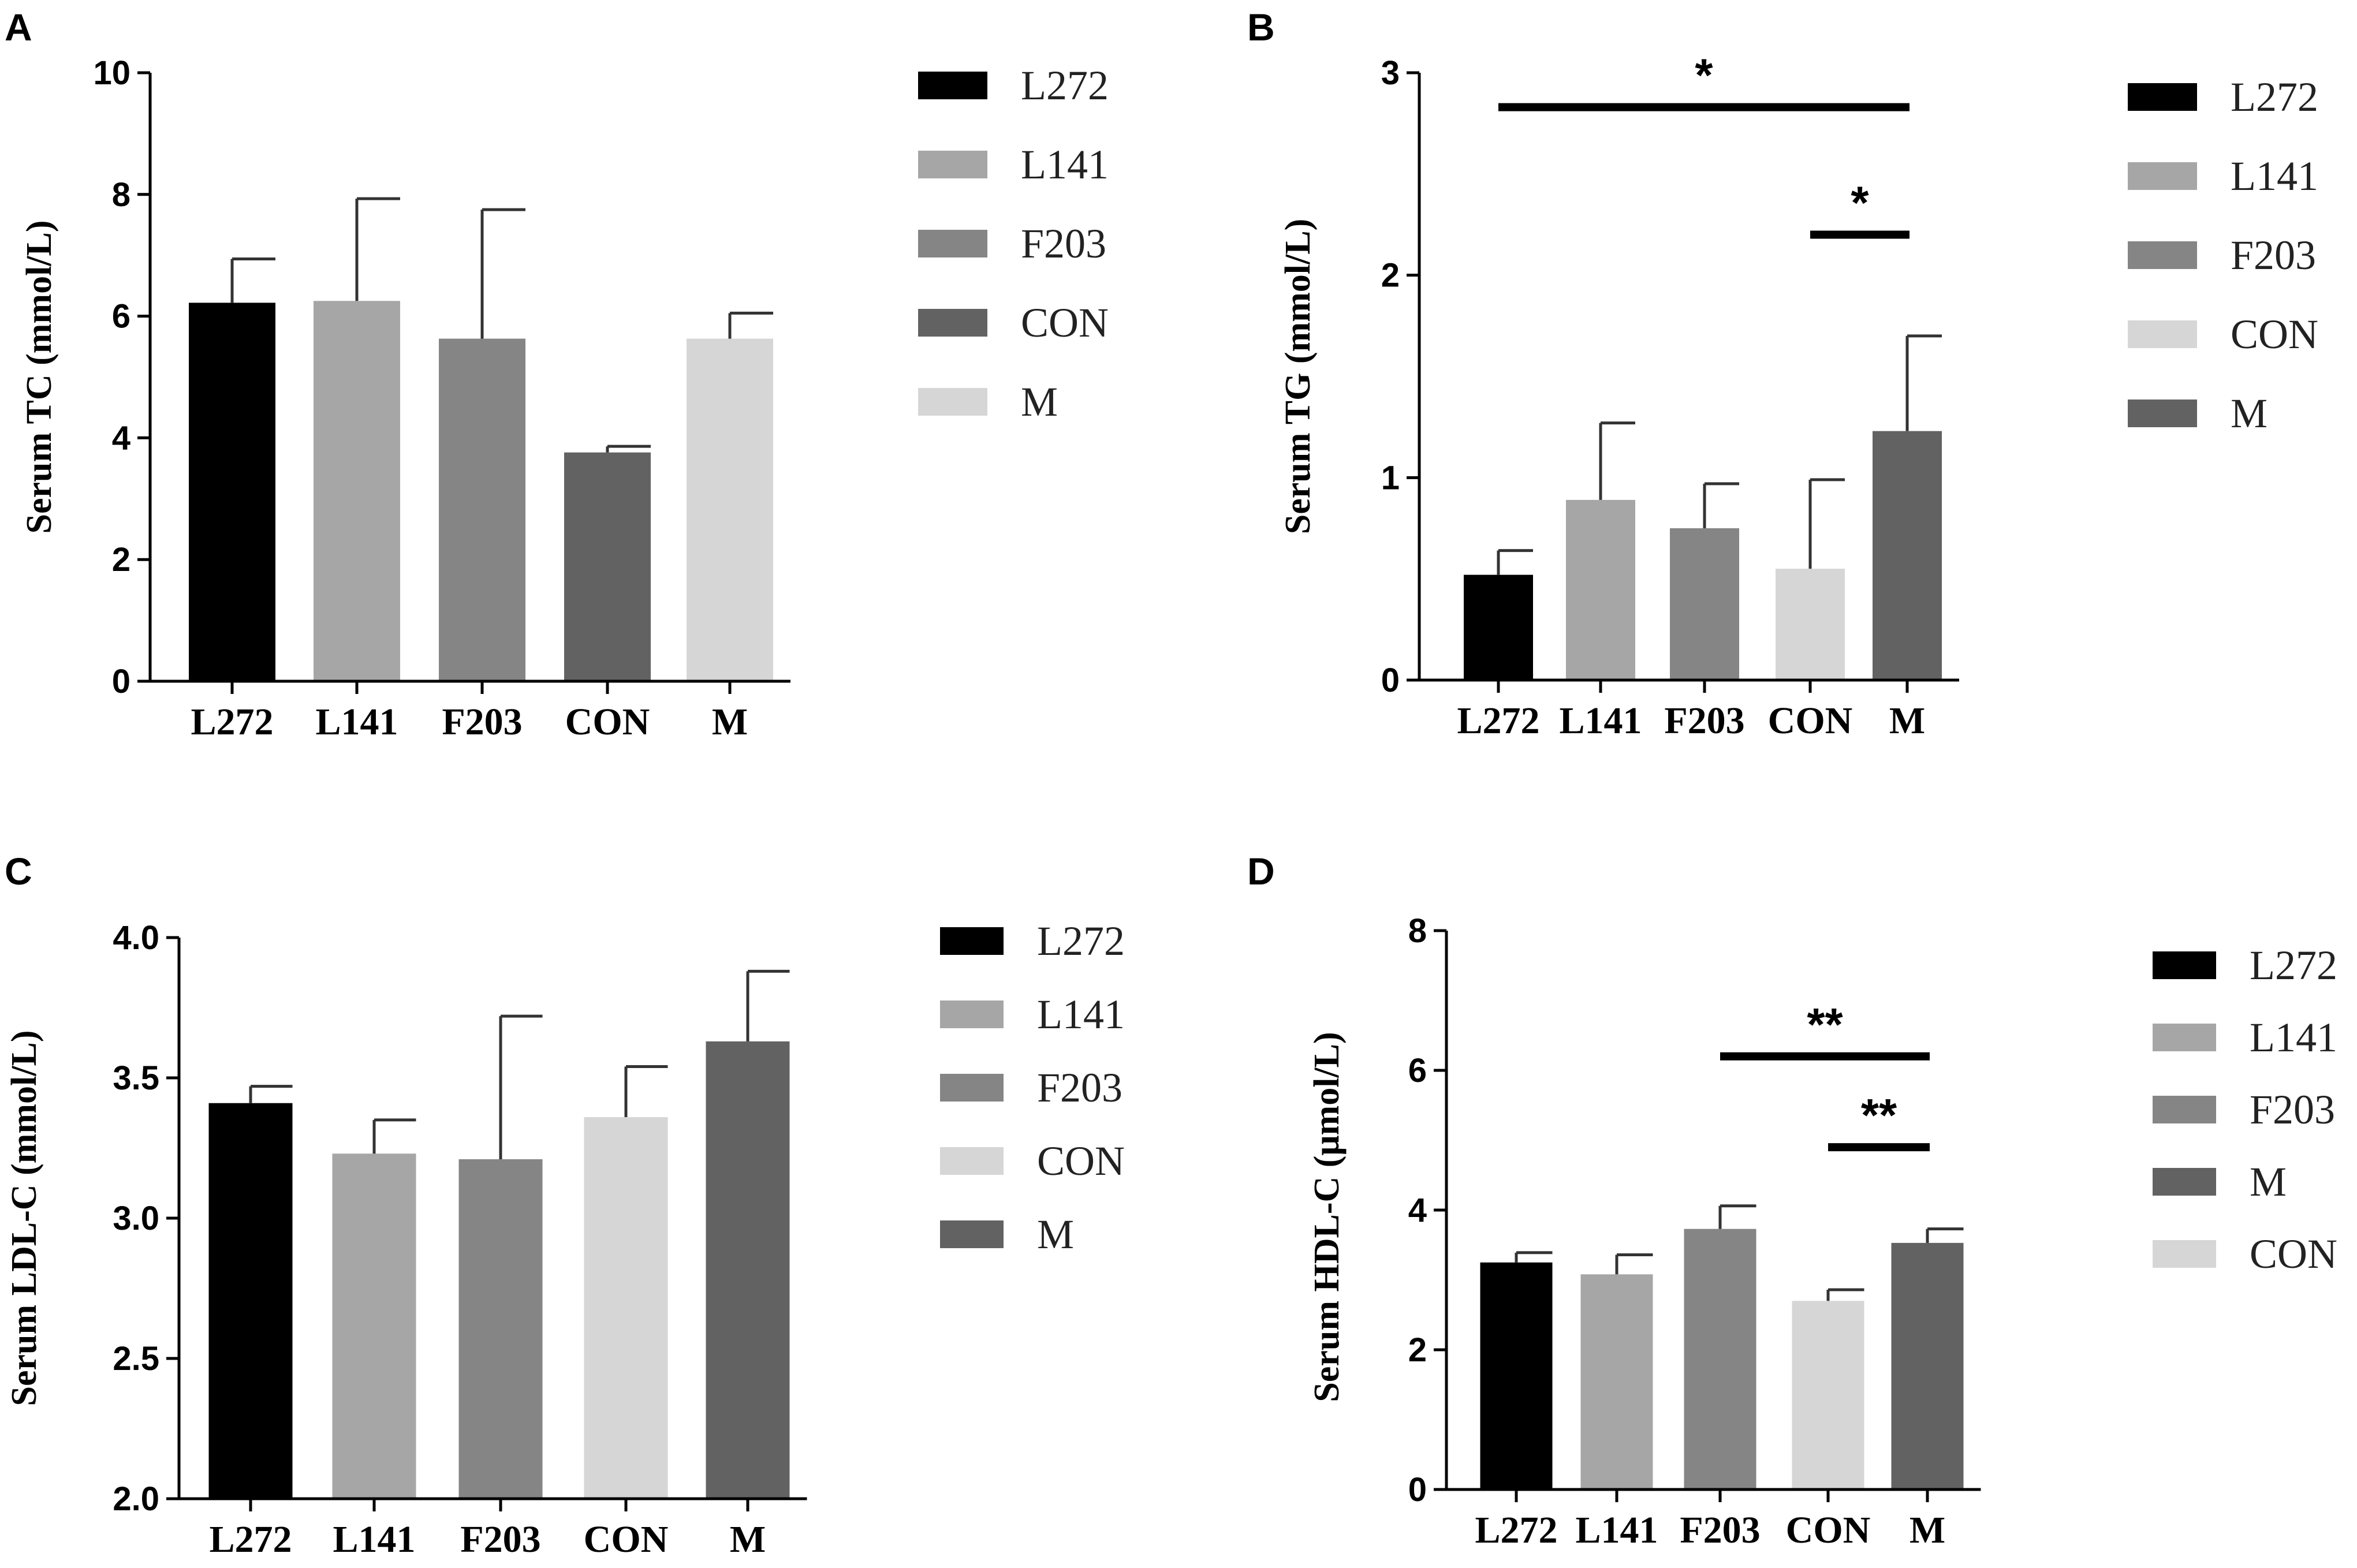 This screenshot has height=1568, width=2357. What do you see at coordinates (1261, 871) in the screenshot?
I see `panel-letter: D` at bounding box center [1261, 871].